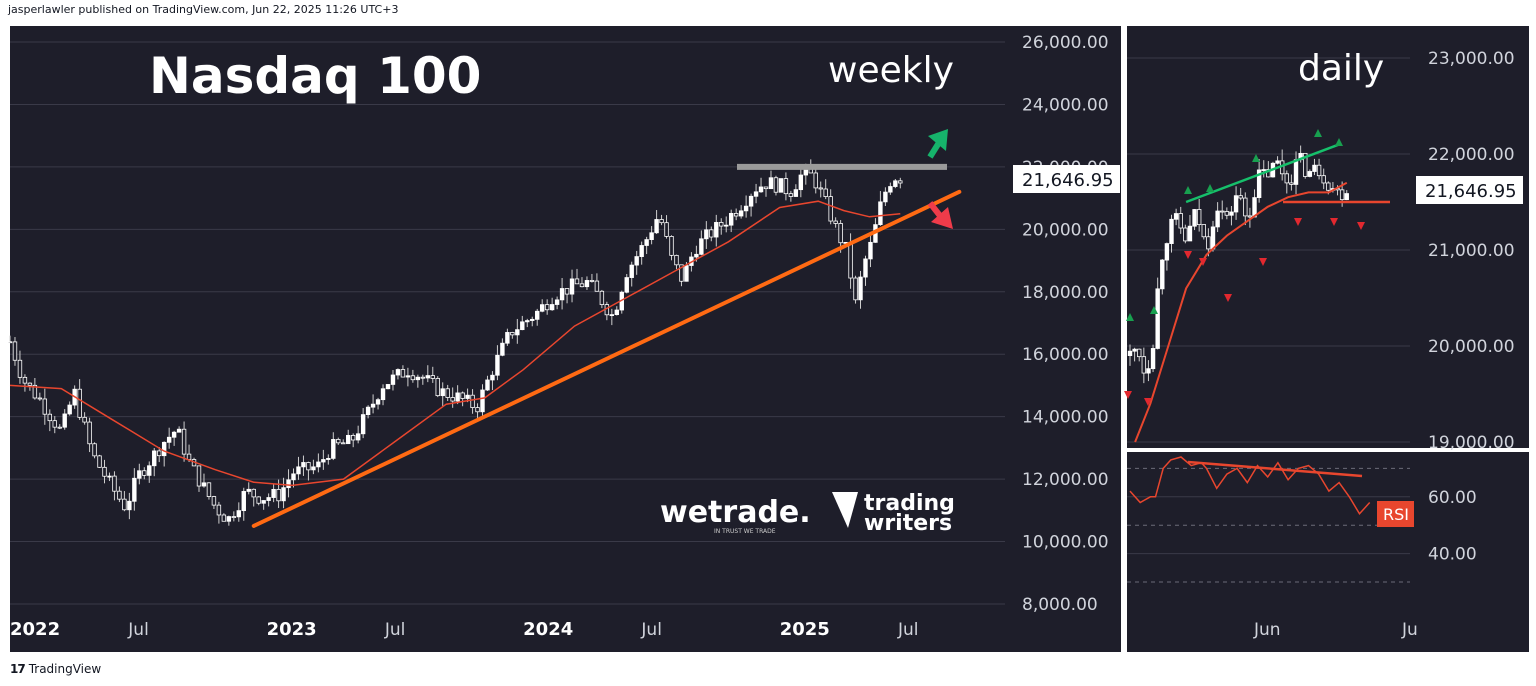 This screenshot has width=1536, height=686. What do you see at coordinates (1328, 450) in the screenshot?
I see `daily-pane-divider` at bounding box center [1328, 450].